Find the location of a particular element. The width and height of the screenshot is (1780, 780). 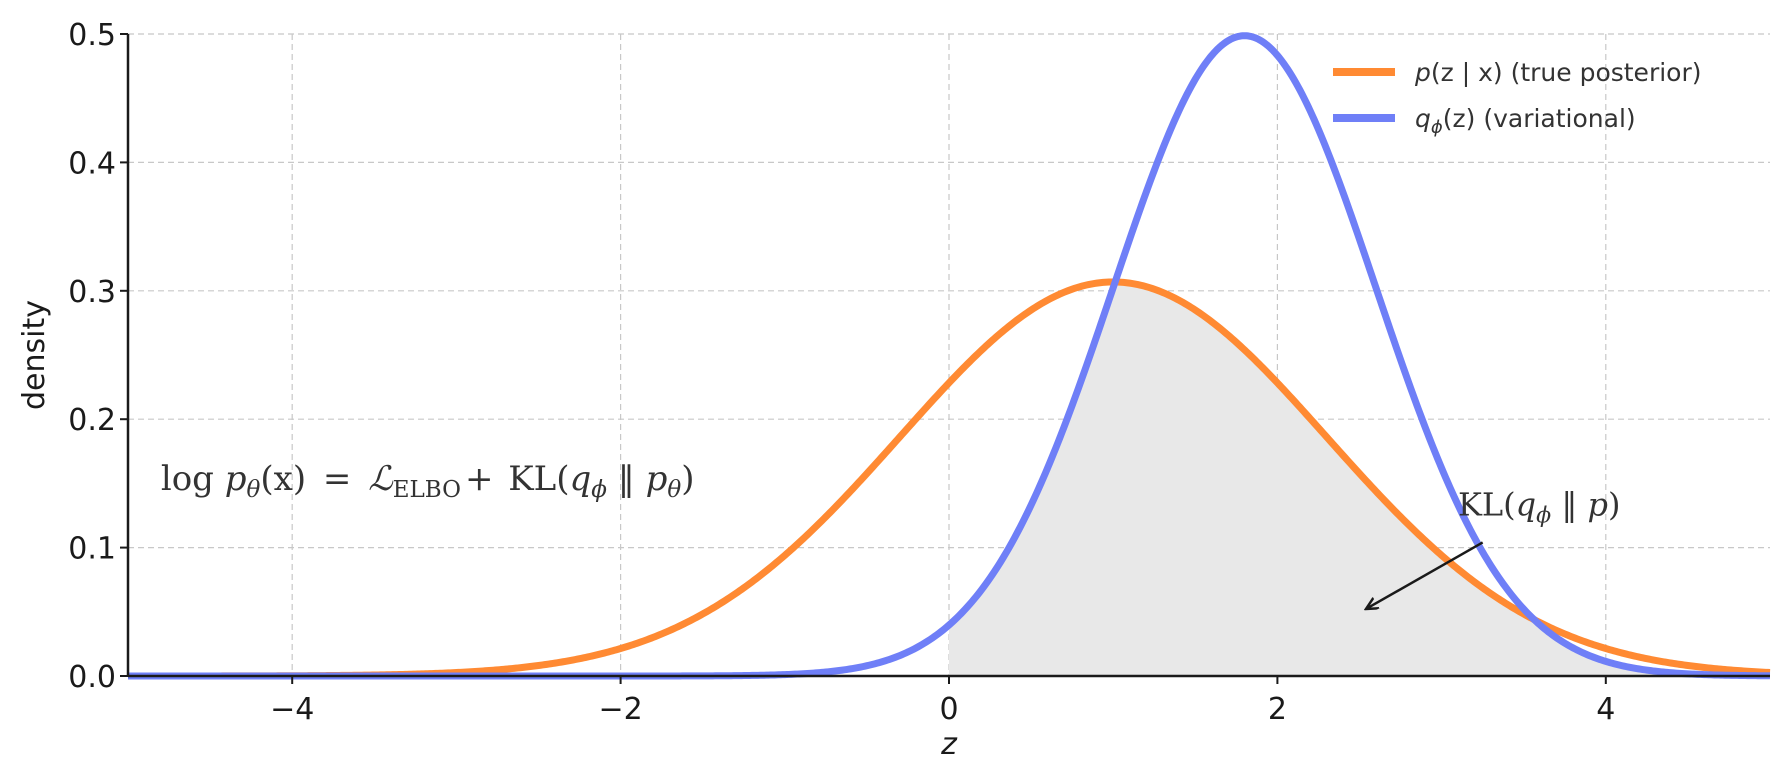

legend-entry-variational: qϕ(z) (variational) is located at coordinates (1525, 121).